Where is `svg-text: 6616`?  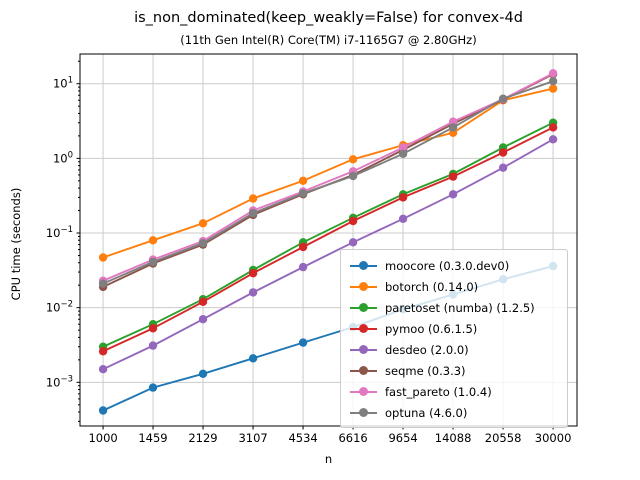
svg-text: 6616 is located at coordinates (352, 438).